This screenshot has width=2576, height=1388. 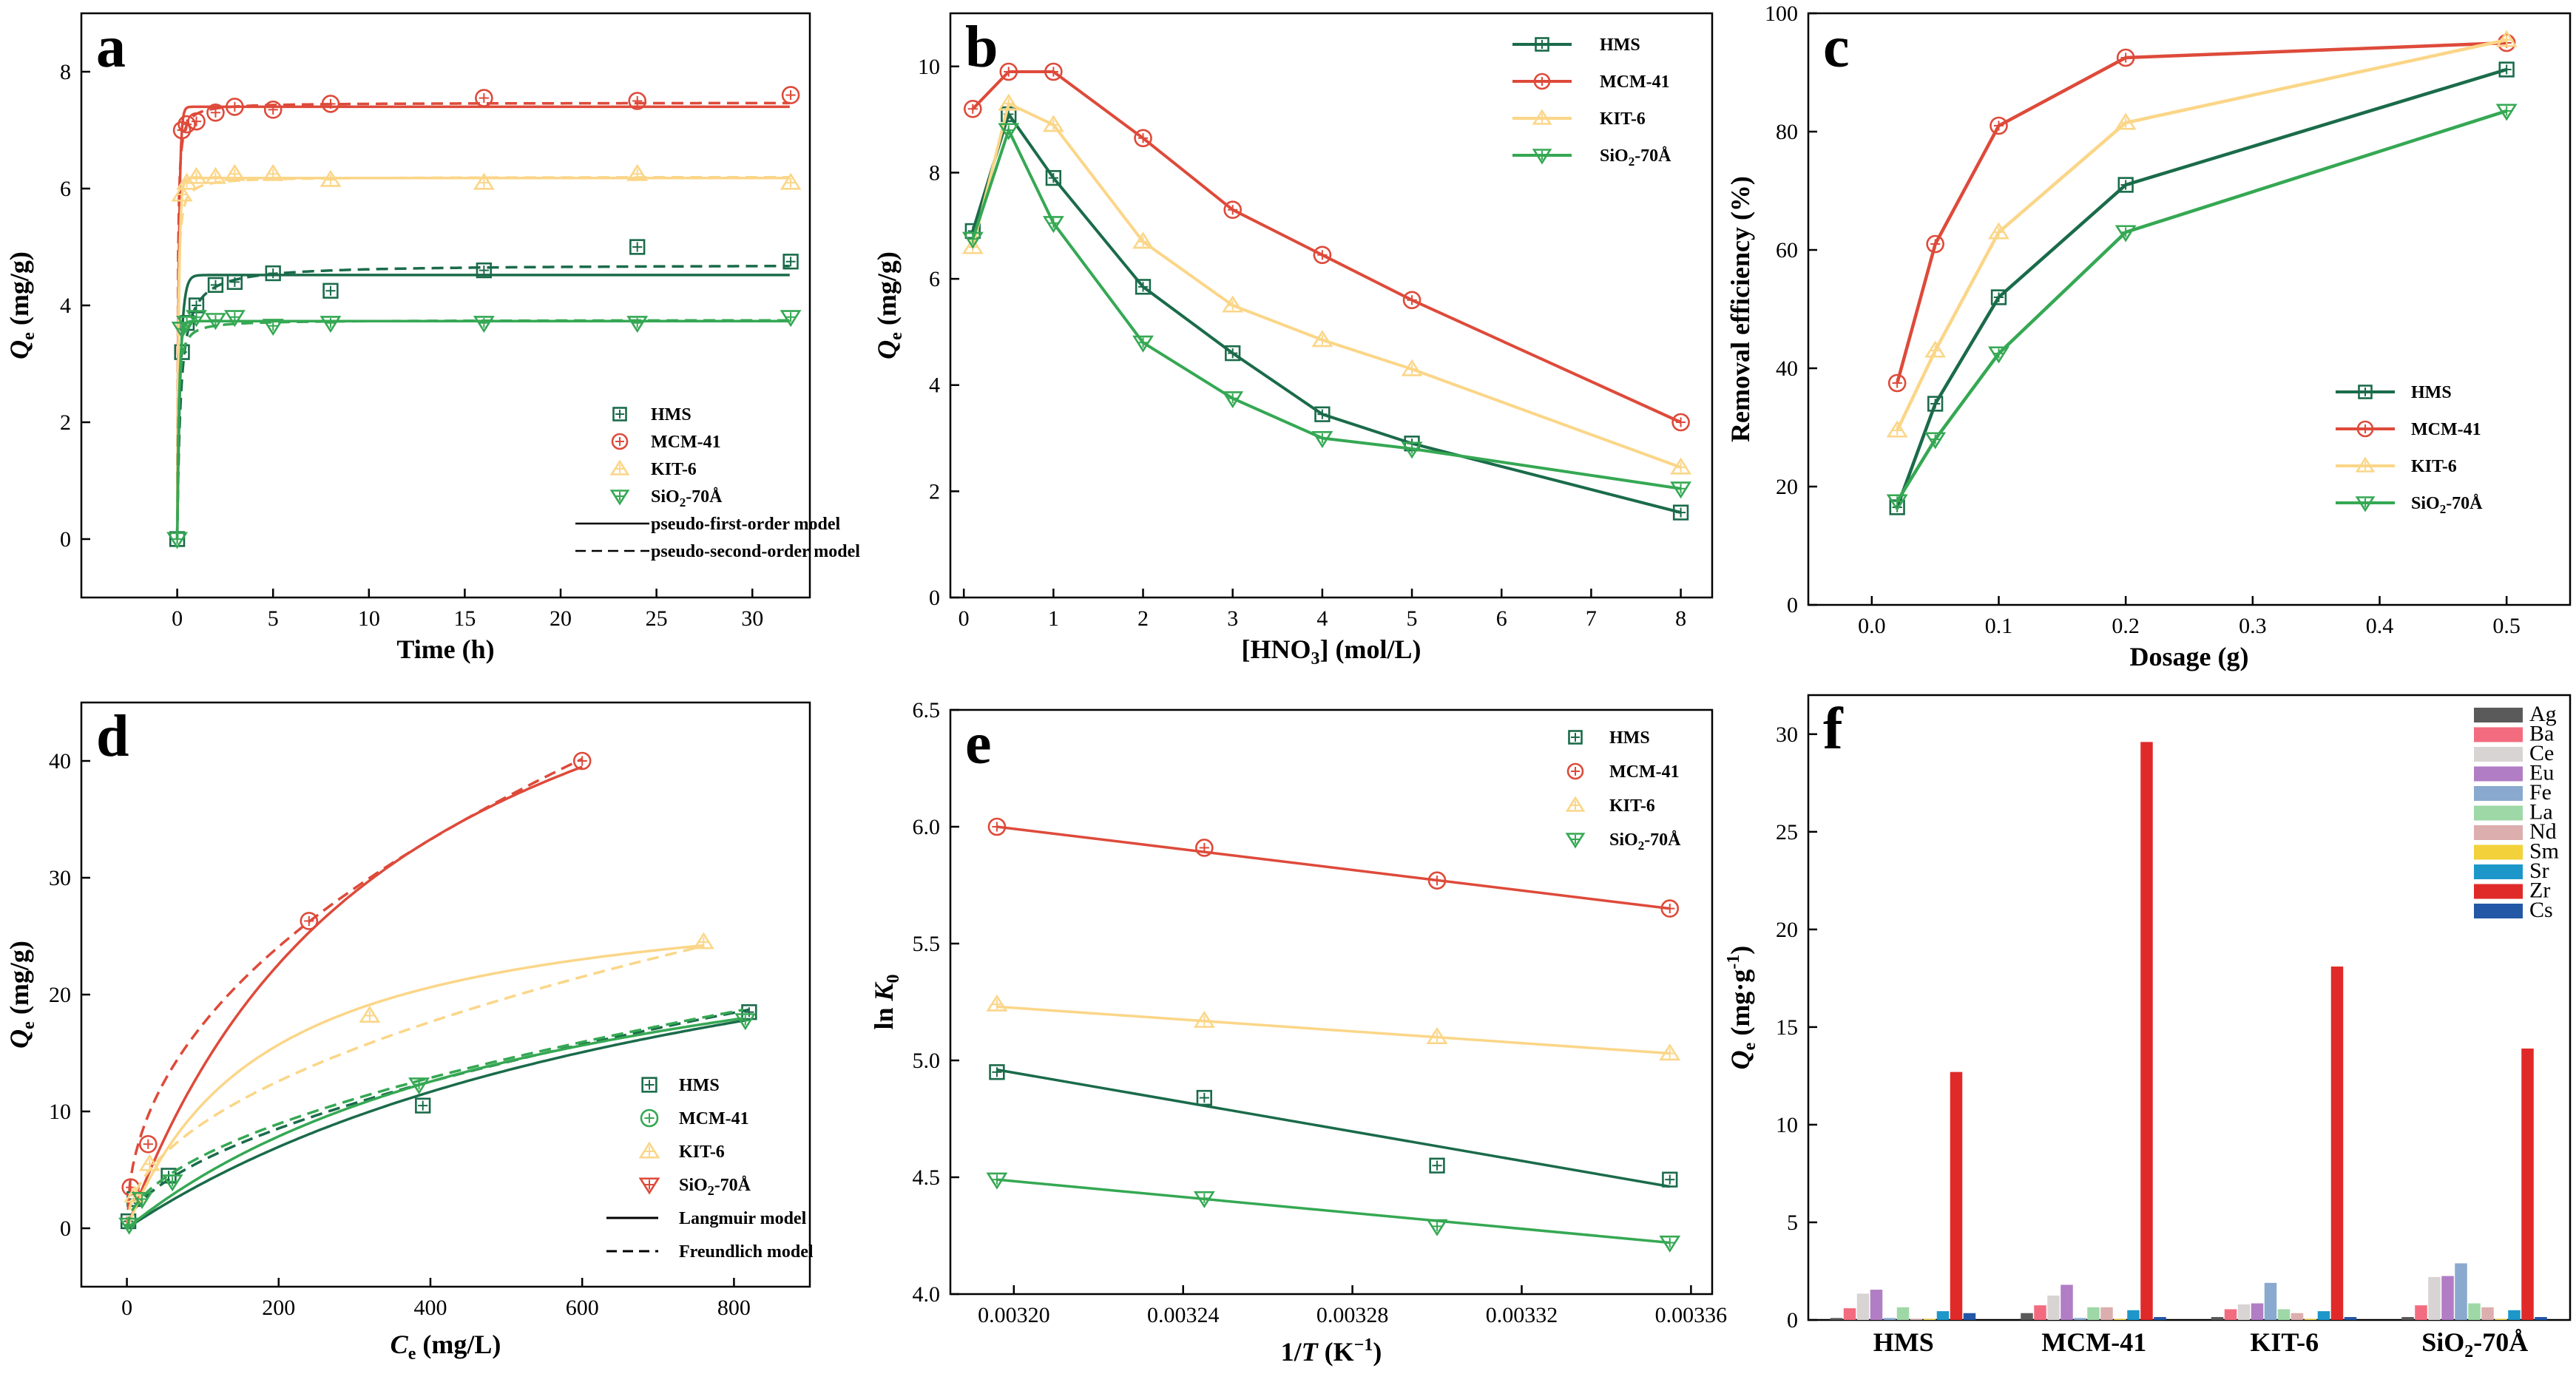 I want to click on legend-swatch-Sm, so click(x=2498, y=852).